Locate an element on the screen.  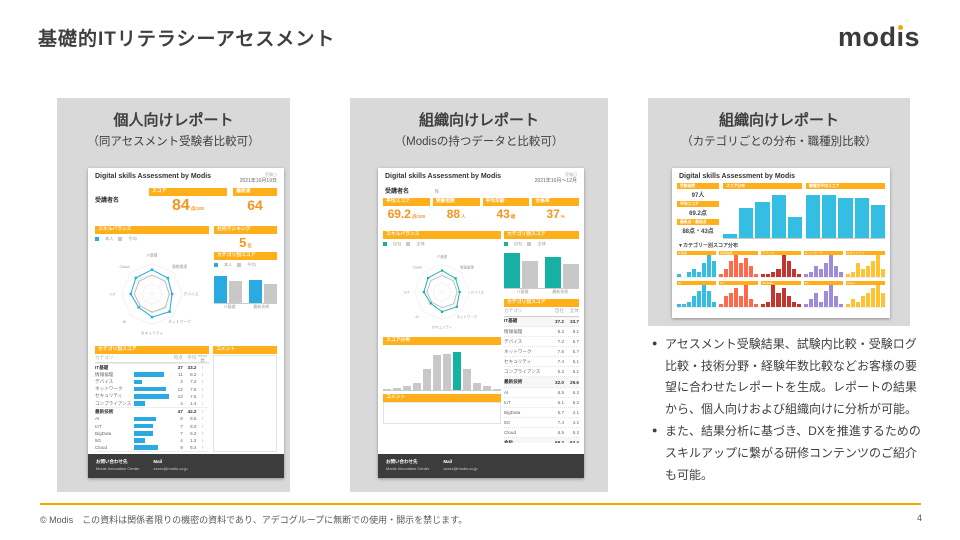
cell-category: 5G is located at coordinates (98, 440).